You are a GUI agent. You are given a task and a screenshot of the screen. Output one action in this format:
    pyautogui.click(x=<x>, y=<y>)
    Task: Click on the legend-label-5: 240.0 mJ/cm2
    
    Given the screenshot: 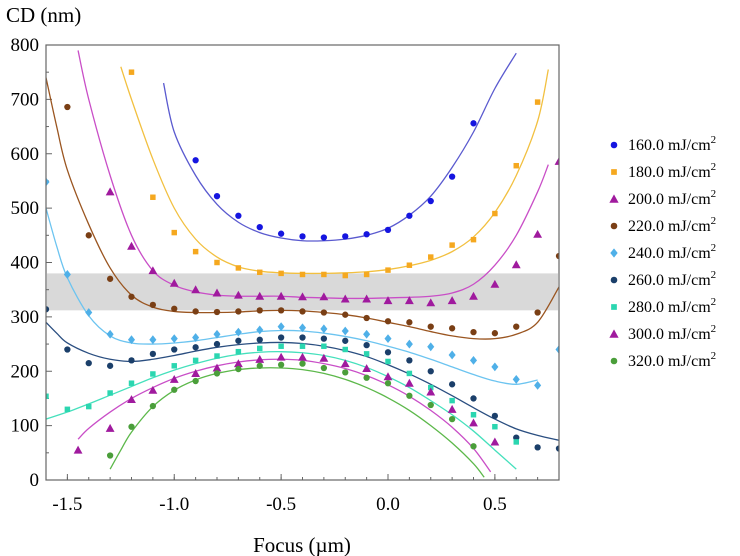 What is the action you would take?
    pyautogui.click(x=672, y=252)
    